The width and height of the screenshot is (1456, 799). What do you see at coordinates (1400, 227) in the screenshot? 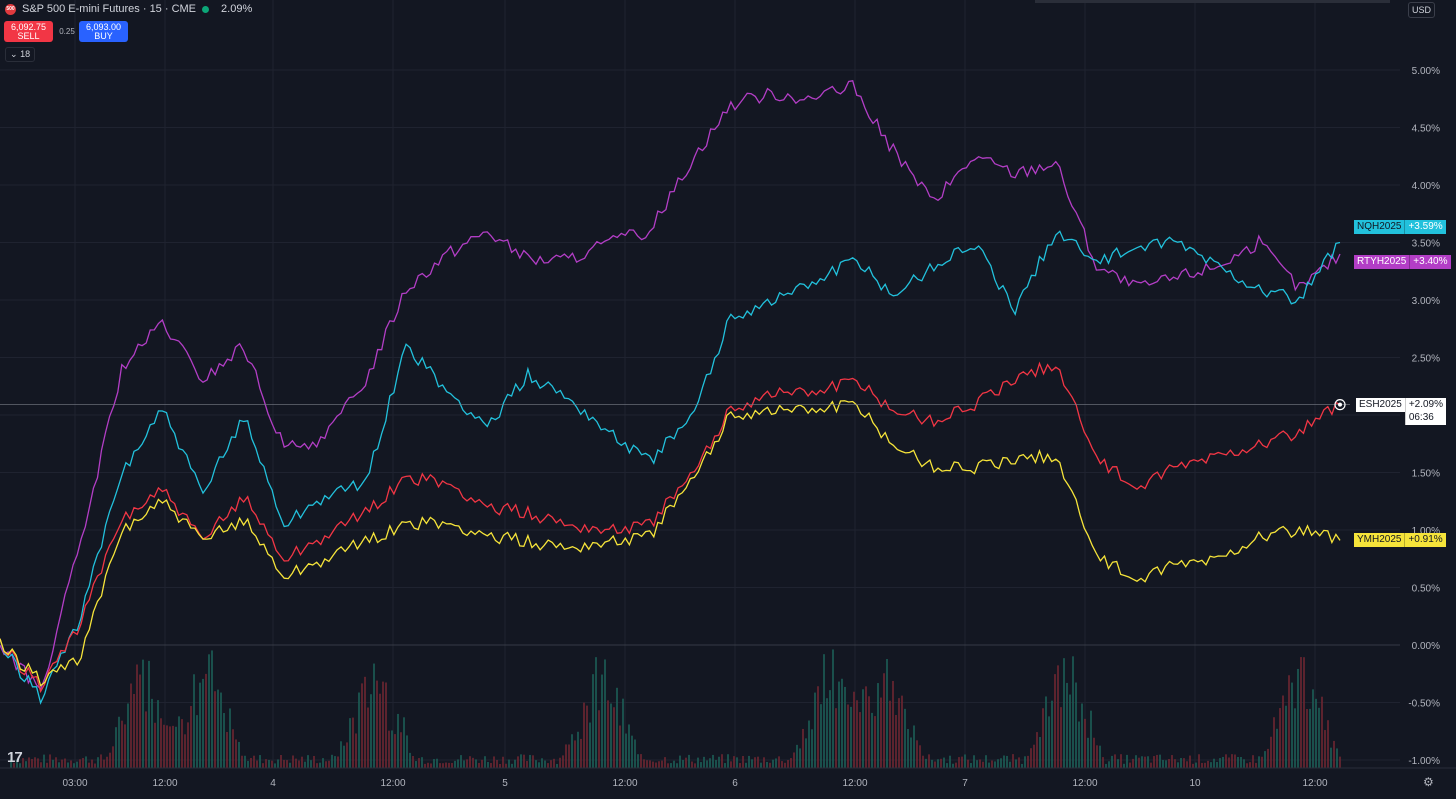
I see `price-tag-nqh2025: NQH2025 +3.59%` at bounding box center [1400, 227].